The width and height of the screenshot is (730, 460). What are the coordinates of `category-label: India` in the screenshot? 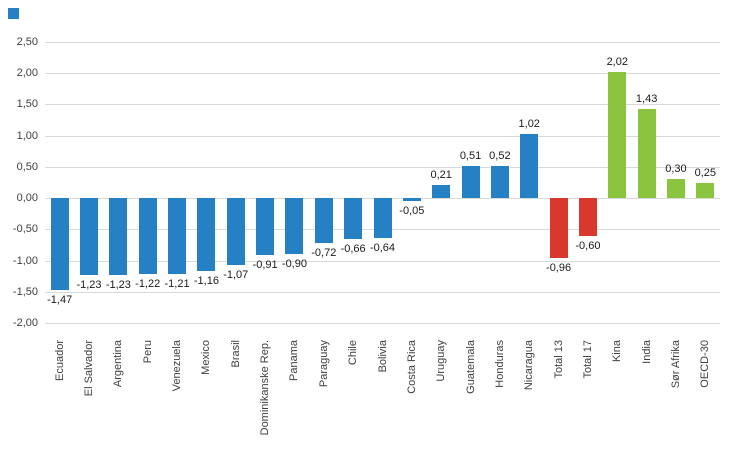 It's located at (646, 352).